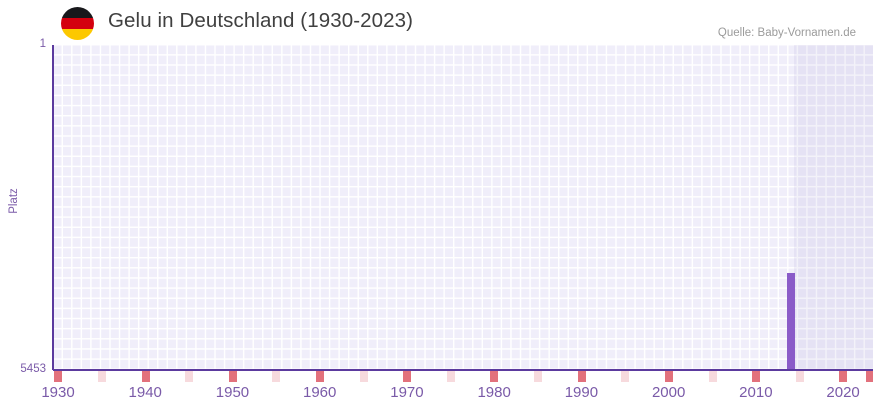  What do you see at coordinates (463, 376) in the screenshot?
I see `x-axis-tick-marks` at bounding box center [463, 376].